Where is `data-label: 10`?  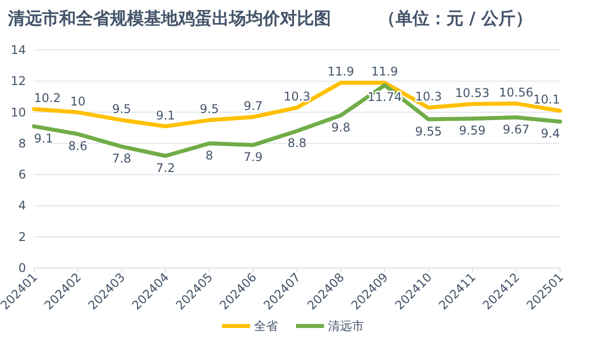
data-label: 10 is located at coordinates (78, 101).